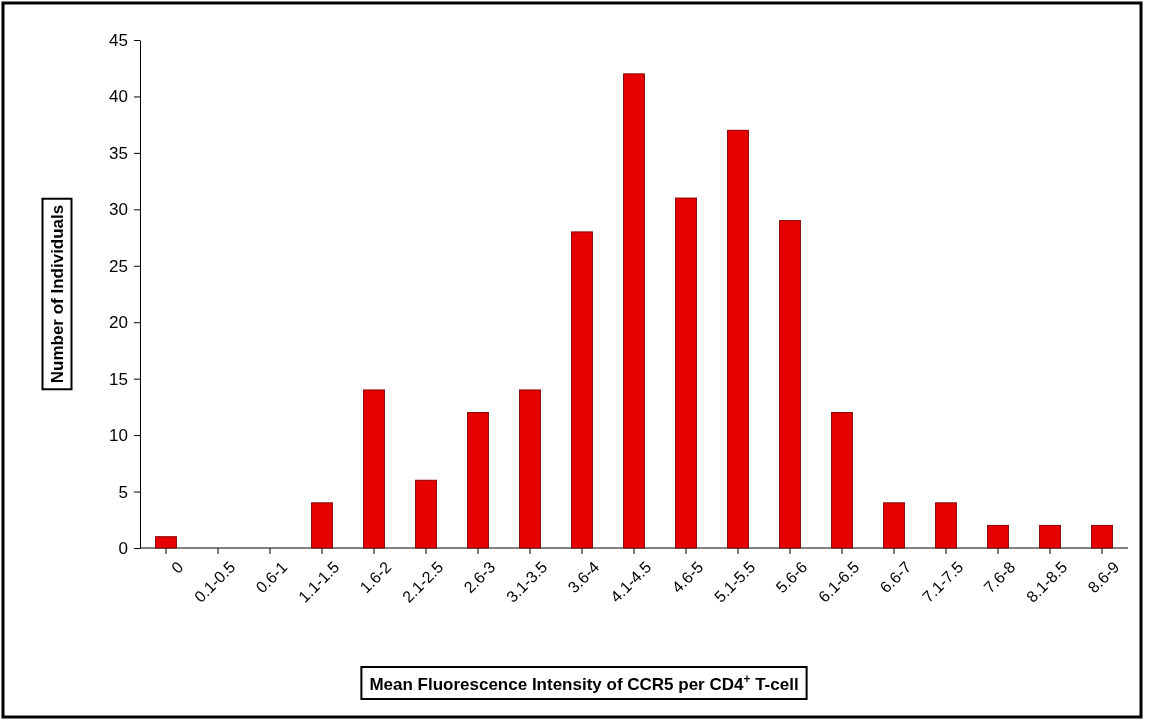  Describe the element at coordinates (118, 266) in the screenshot. I see `y-tick-label: 25` at that location.